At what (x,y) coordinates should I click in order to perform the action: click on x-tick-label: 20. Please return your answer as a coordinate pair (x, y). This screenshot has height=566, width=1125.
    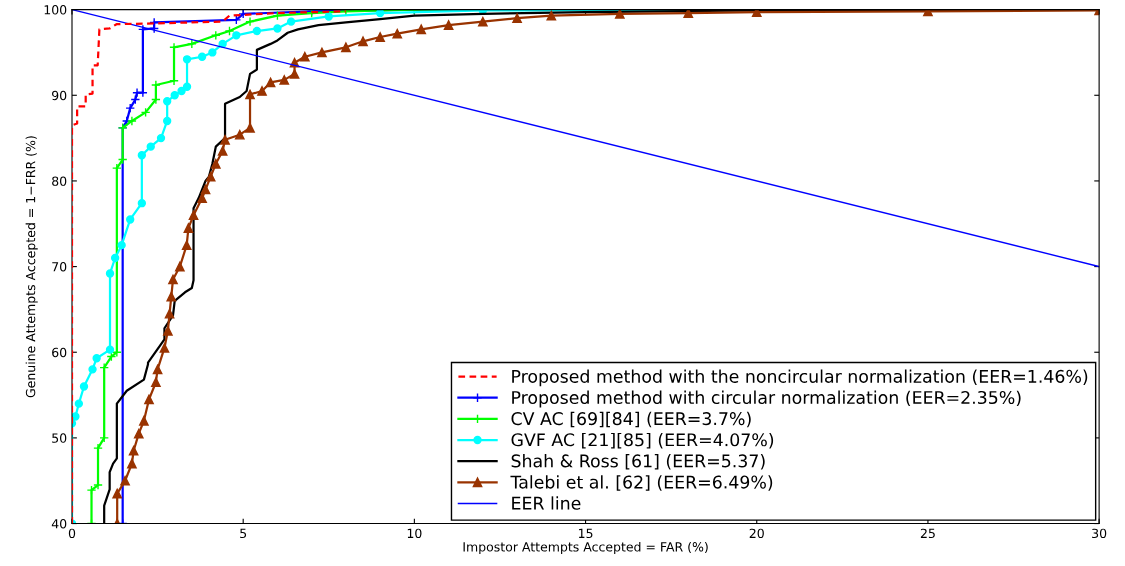
    Looking at the image, I should click on (756, 533).